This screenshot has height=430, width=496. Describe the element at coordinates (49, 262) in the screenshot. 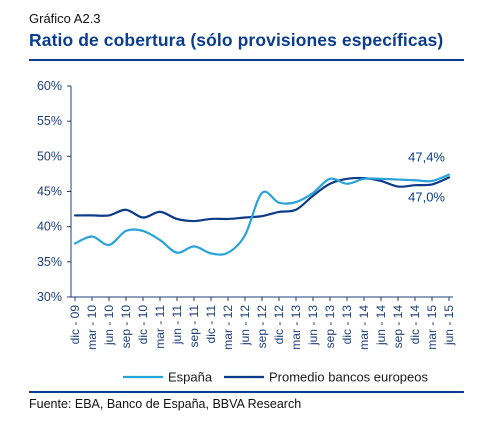

I see `y-tick-label: 35%` at that location.